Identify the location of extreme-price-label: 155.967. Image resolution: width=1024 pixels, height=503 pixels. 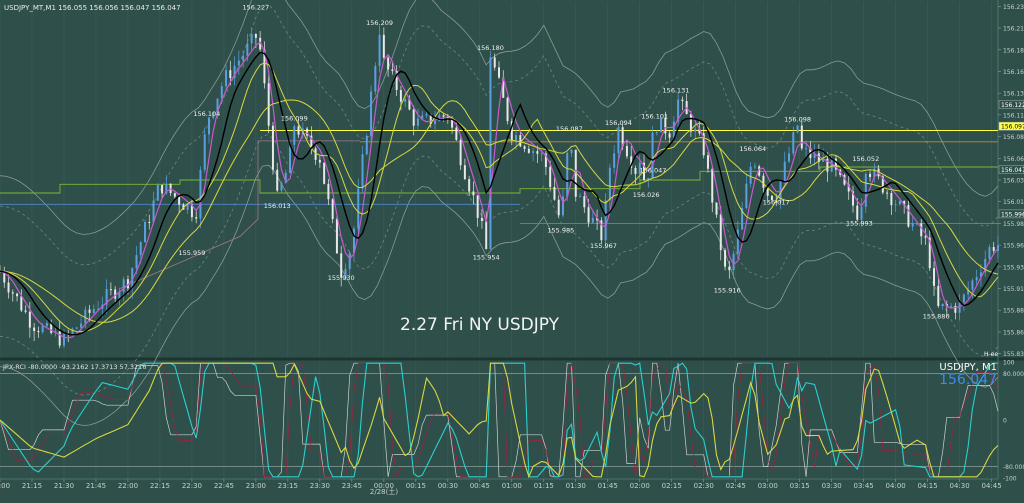
(603, 246).